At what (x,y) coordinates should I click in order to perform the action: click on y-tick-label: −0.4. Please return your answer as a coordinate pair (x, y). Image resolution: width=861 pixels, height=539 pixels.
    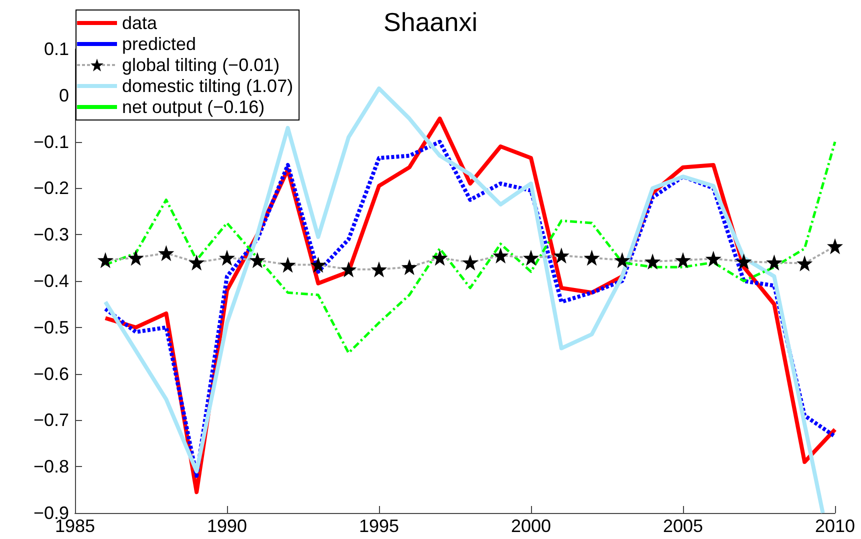
    Looking at the image, I should click on (51, 281).